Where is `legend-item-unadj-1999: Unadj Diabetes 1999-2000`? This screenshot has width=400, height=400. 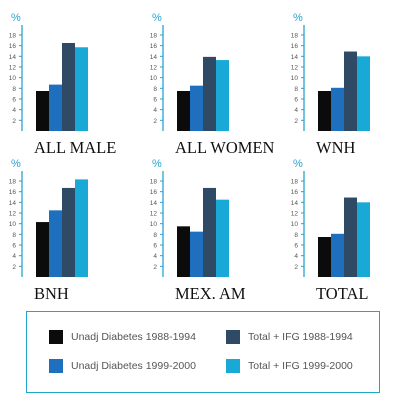
legend-item-unadj-1999: Unadj Diabetes 1999-2000 is located at coordinates (122, 366).